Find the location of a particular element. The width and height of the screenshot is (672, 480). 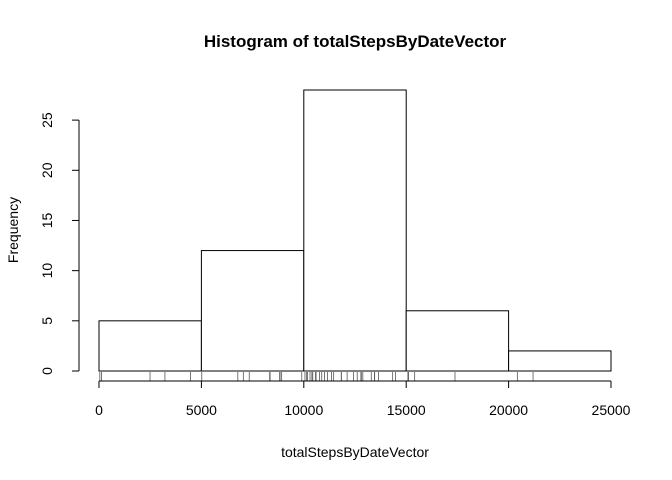

x-axis-title: totalStepsByDateVector is located at coordinates (355, 452).